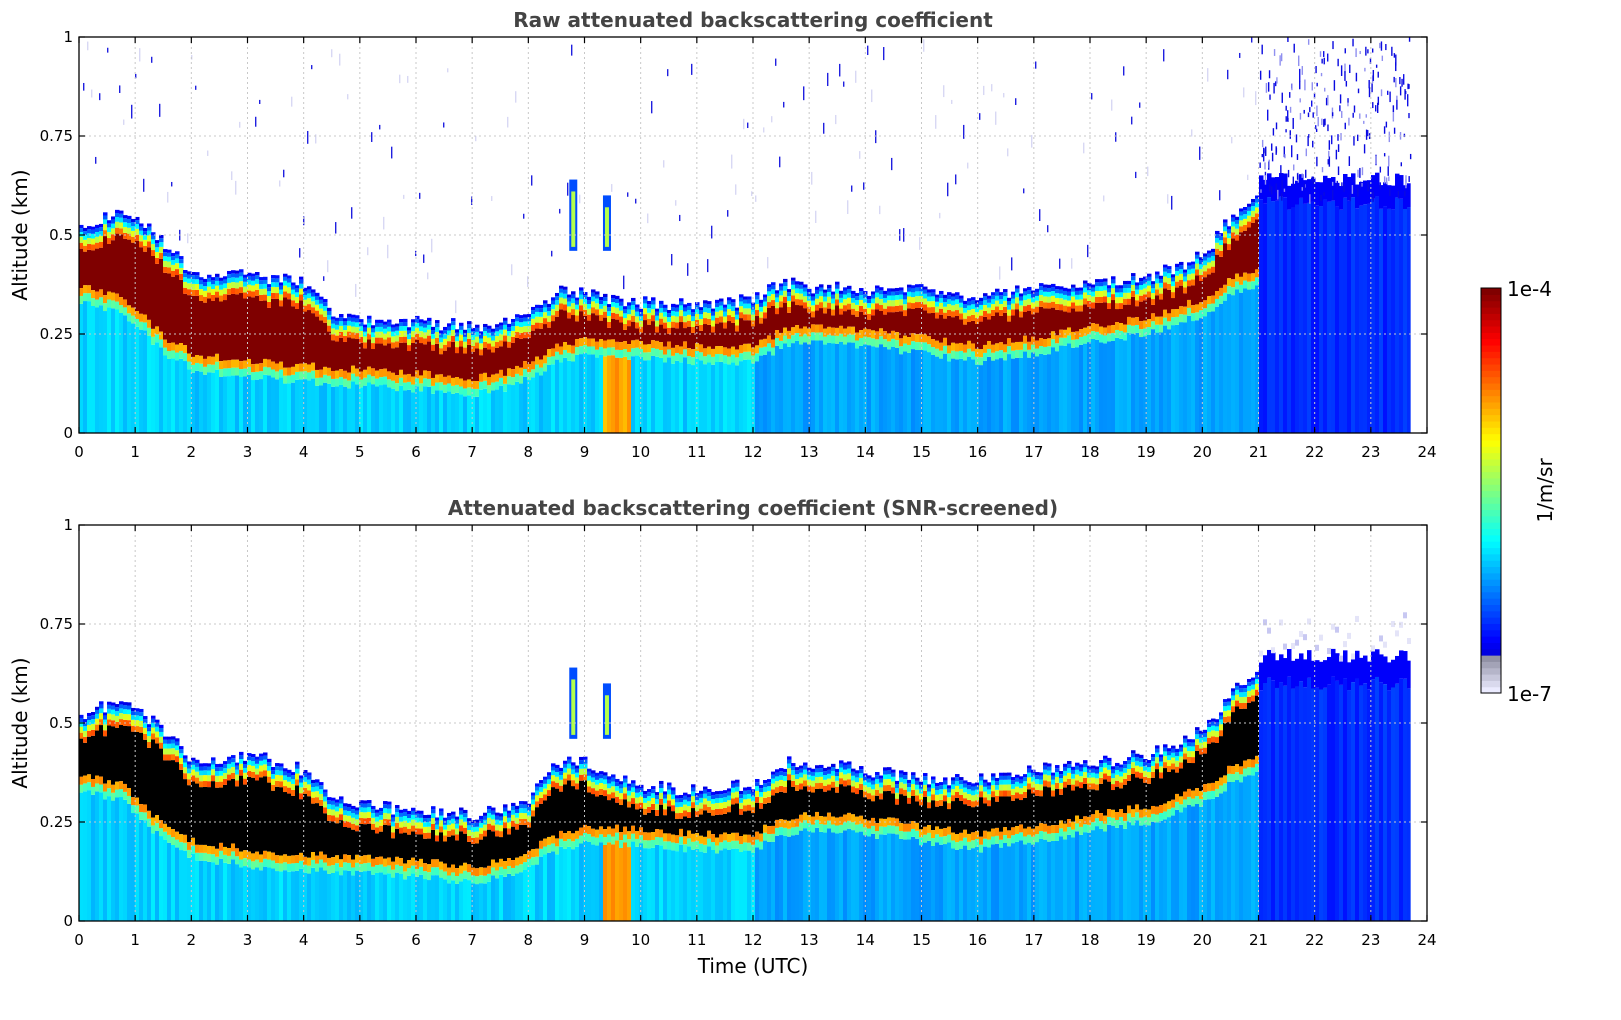  I want to click on colorbar-min-label: 1e-7, so click(1529, 694).